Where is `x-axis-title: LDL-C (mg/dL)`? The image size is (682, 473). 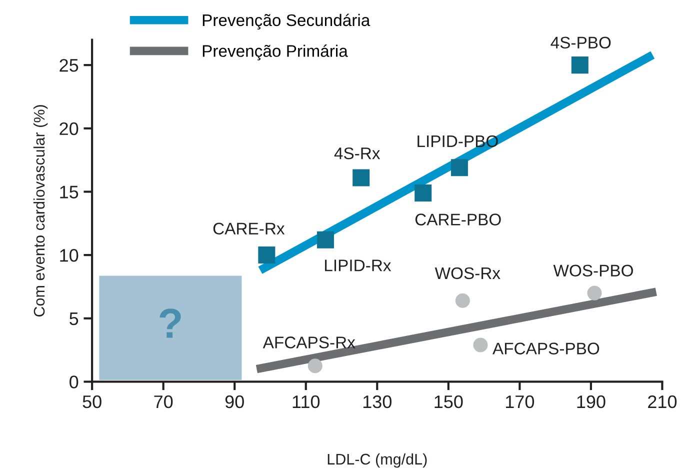 x-axis-title: LDL-C (mg/dL) is located at coordinates (377, 460).